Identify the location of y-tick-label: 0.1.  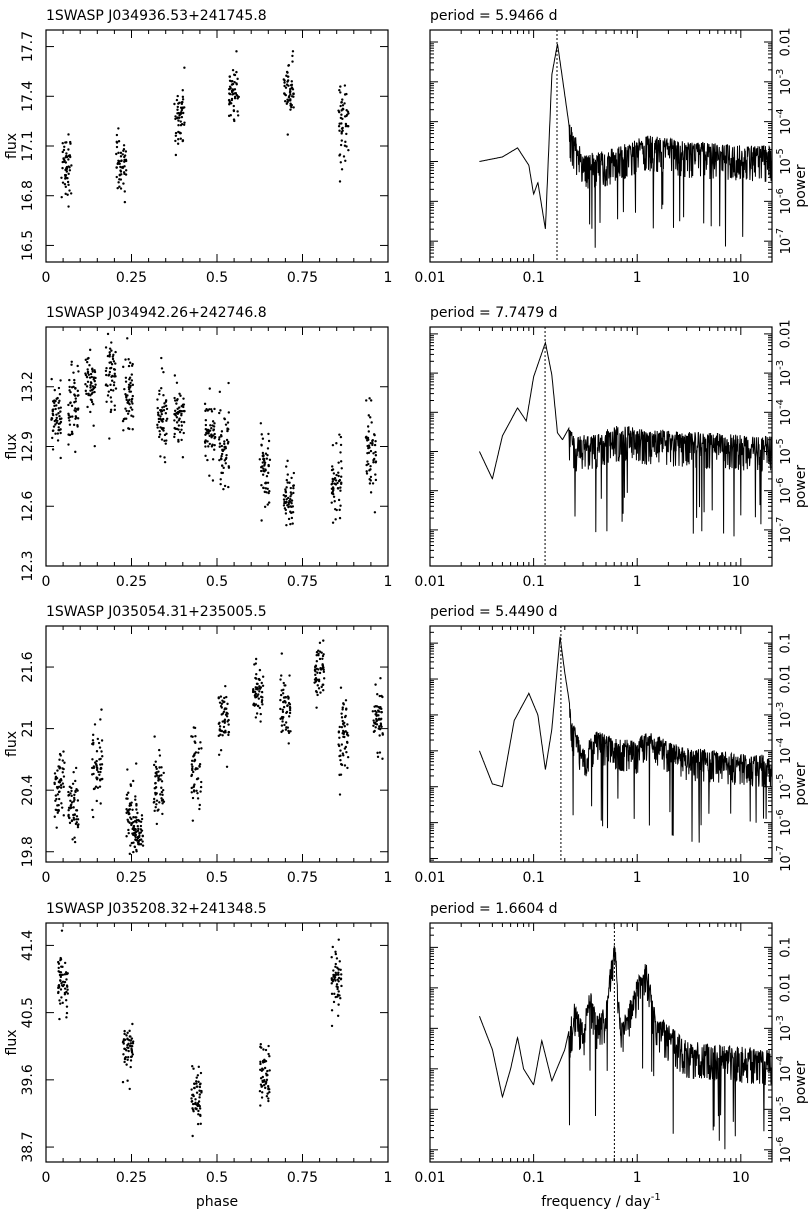
(786, 643).